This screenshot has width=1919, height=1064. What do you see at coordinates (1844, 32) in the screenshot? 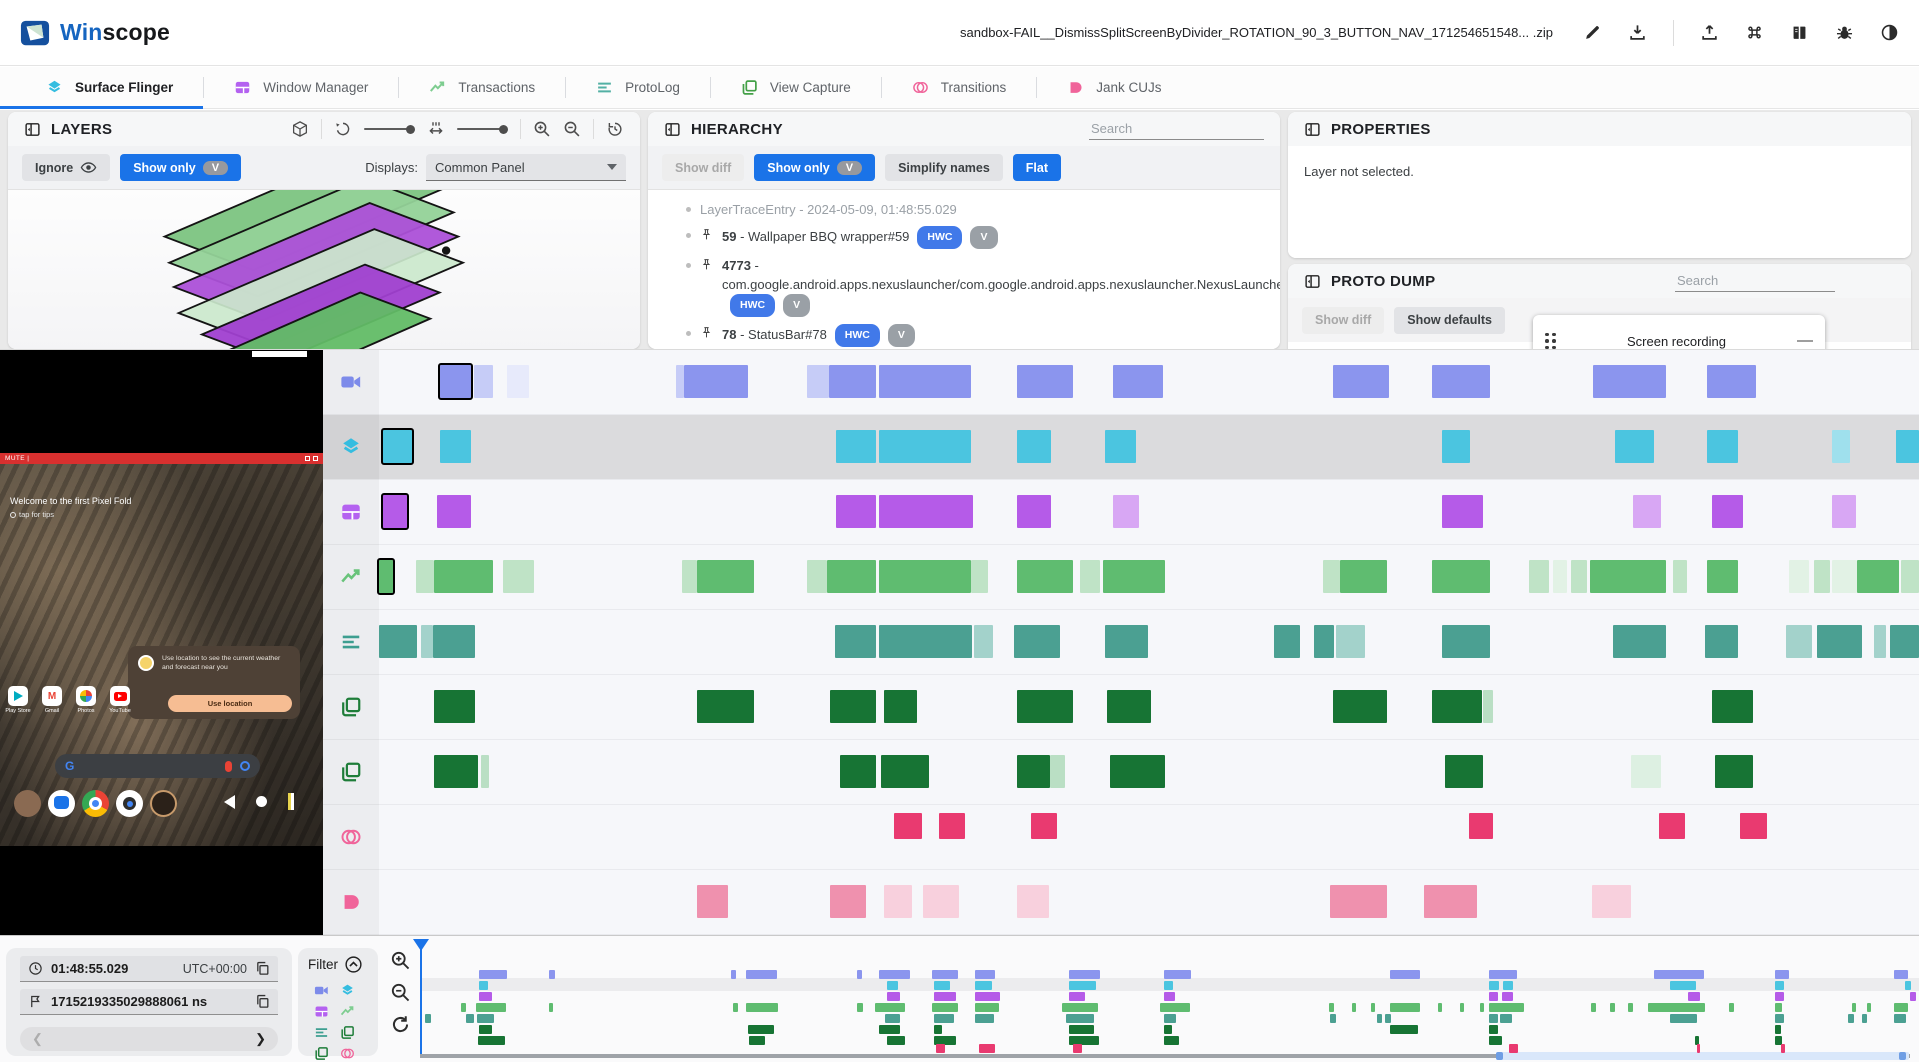
I see `report-bug-icon` at bounding box center [1844, 32].